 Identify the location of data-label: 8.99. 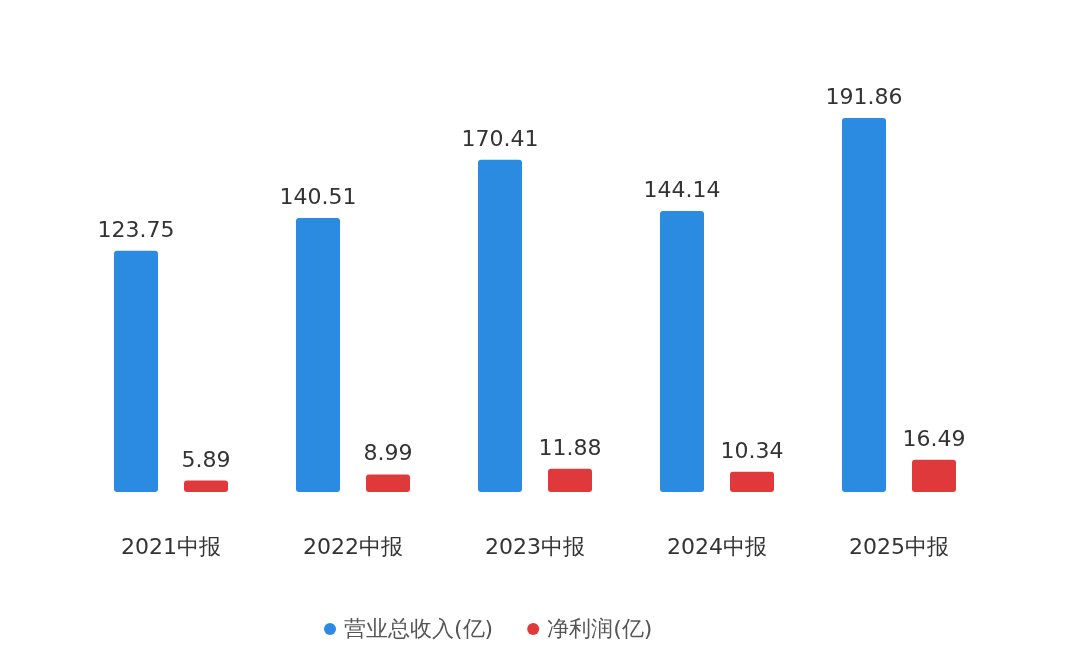
(388, 453).